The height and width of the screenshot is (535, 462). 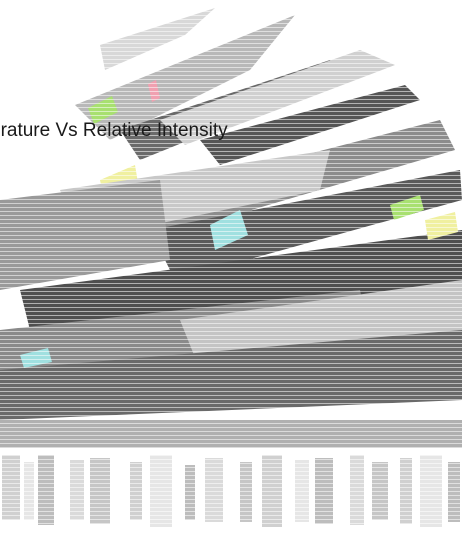 What do you see at coordinates (114, 130) in the screenshot?
I see `chart-title: erature Vs Relative Intensity` at bounding box center [114, 130].